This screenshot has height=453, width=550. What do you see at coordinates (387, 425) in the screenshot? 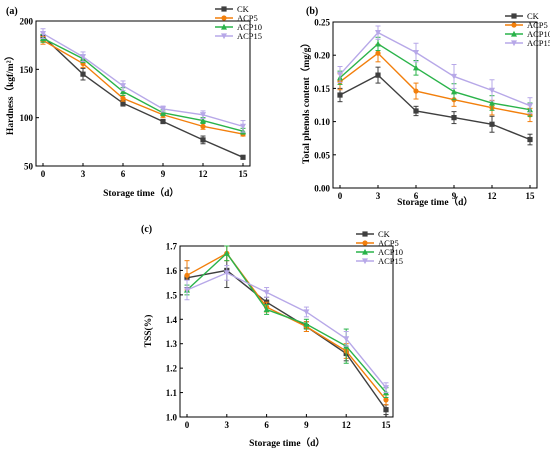
I see `x-tick-label-c: 15` at bounding box center [387, 425].